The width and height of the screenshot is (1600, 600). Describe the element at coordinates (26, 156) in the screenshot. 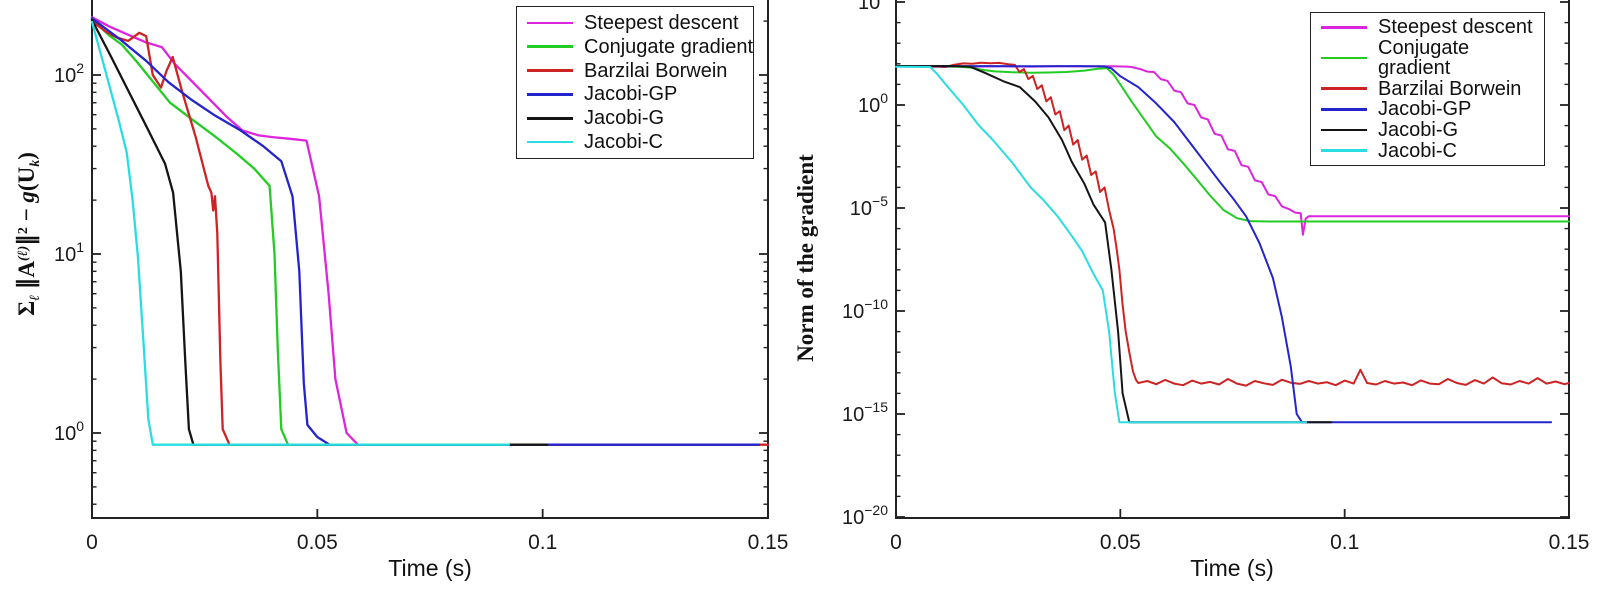

I see `ylabel-part: )` at that location.